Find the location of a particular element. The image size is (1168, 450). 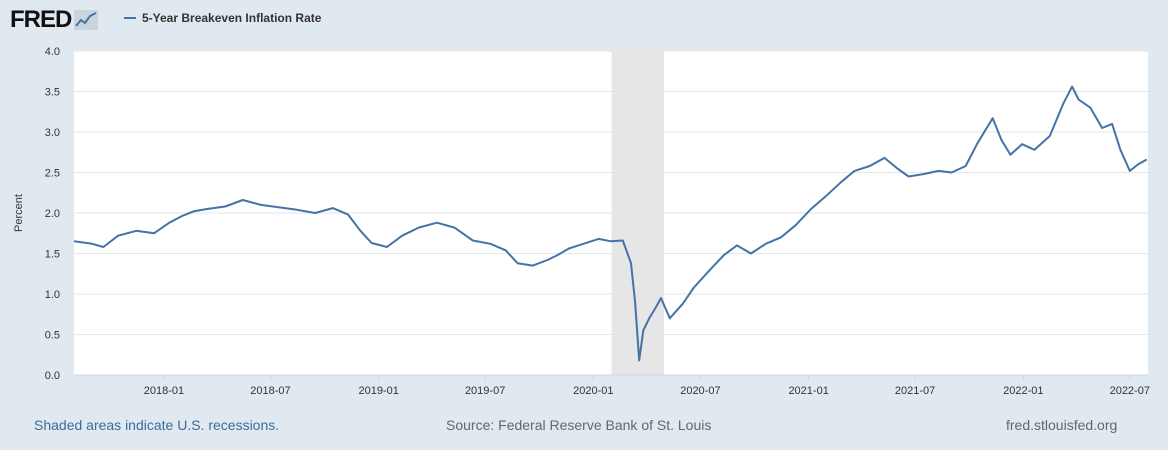

y-tick-label: 1.5 is located at coordinates (52, 255).